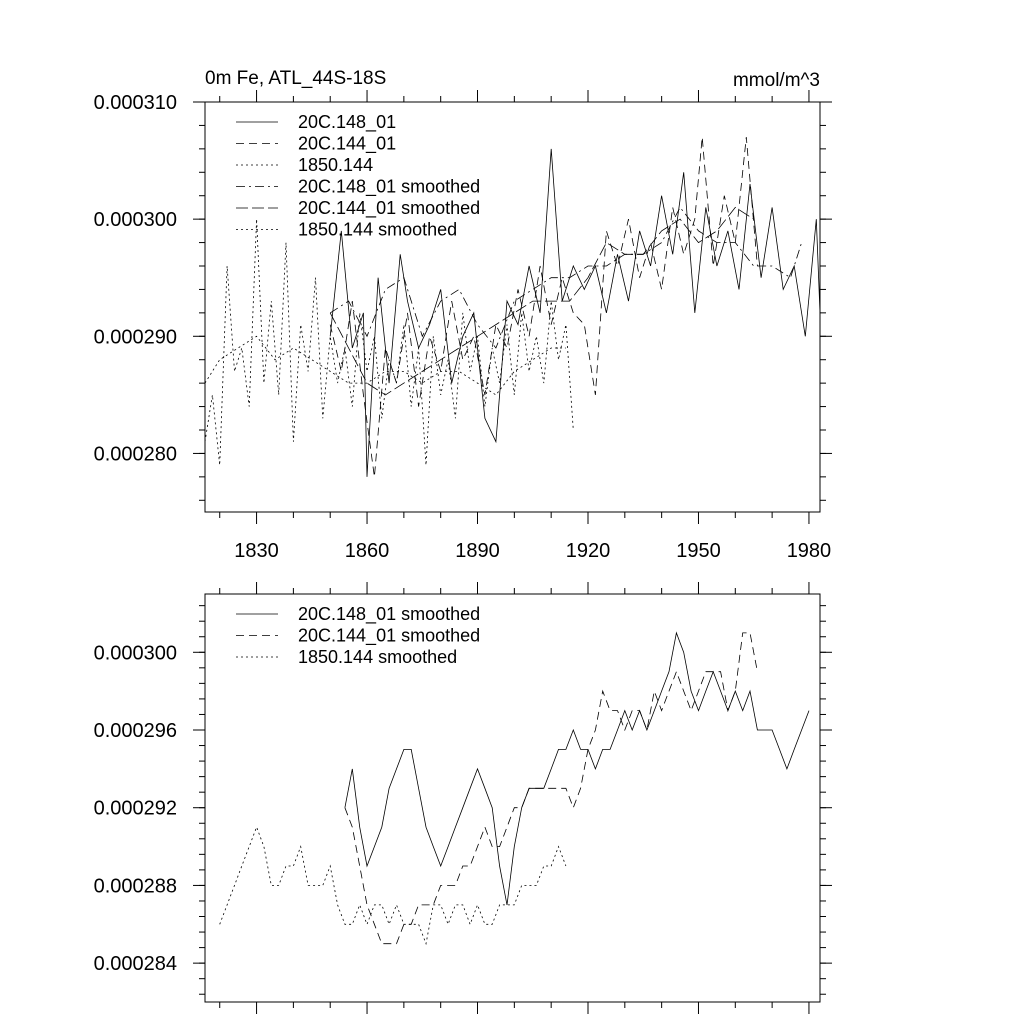 This screenshot has width=1024, height=1024. I want to click on y-tick-label: 0.000296, so click(135, 731).